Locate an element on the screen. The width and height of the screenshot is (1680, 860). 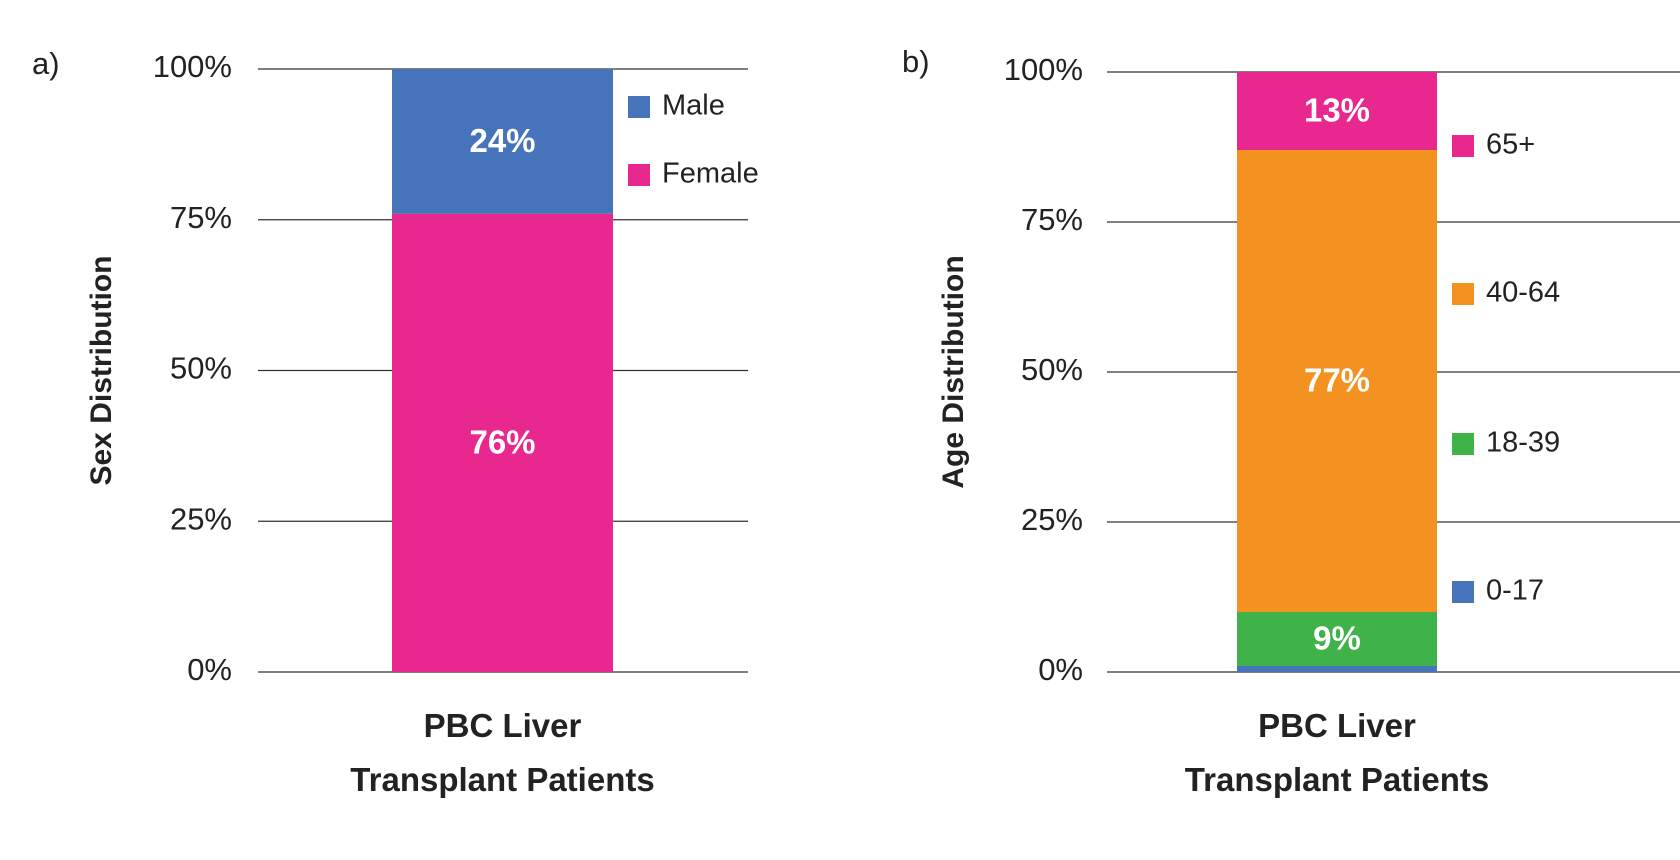
legend-label: 40-64 is located at coordinates (1523, 293).